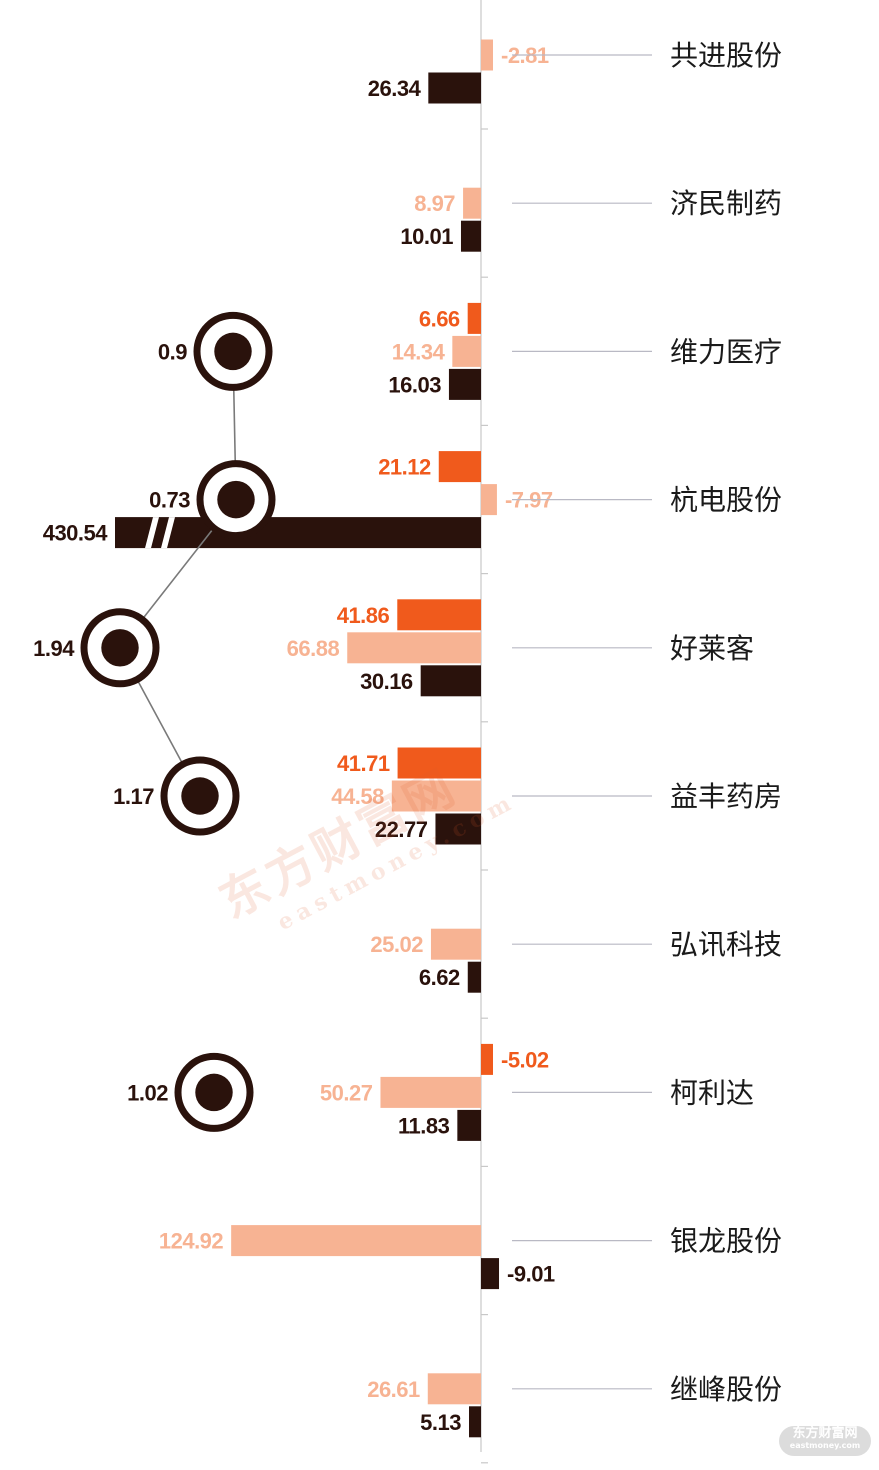 The image size is (879, 1470). Describe the element at coordinates (191, 1241) in the screenshot. I see `value-label: 124.92` at that location.